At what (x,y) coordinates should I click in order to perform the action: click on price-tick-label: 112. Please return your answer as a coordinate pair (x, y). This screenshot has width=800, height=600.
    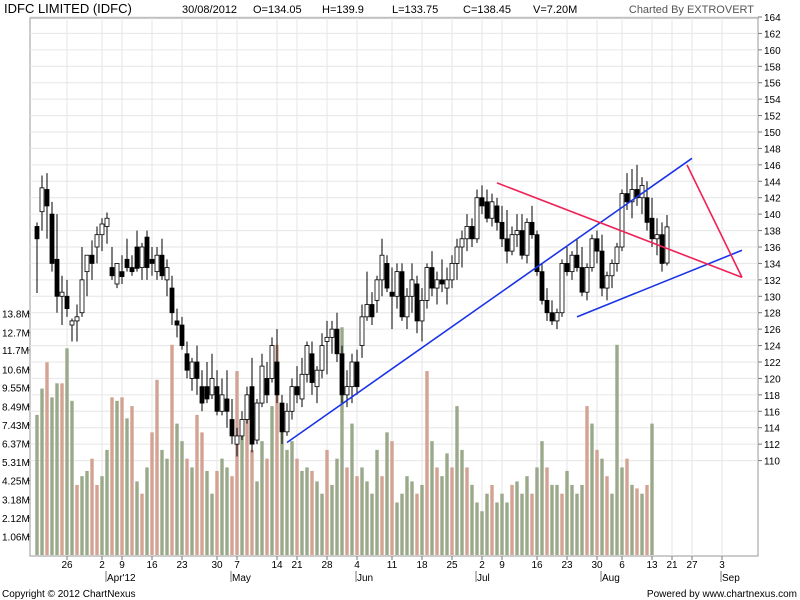
    Looking at the image, I should click on (772, 445).